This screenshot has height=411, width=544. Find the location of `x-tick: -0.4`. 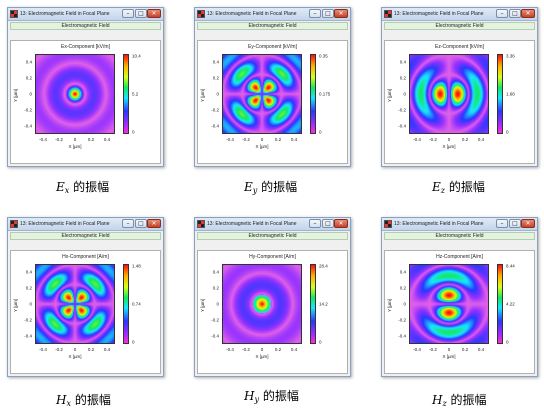

x-tick: -0.4 is located at coordinates (43, 139).